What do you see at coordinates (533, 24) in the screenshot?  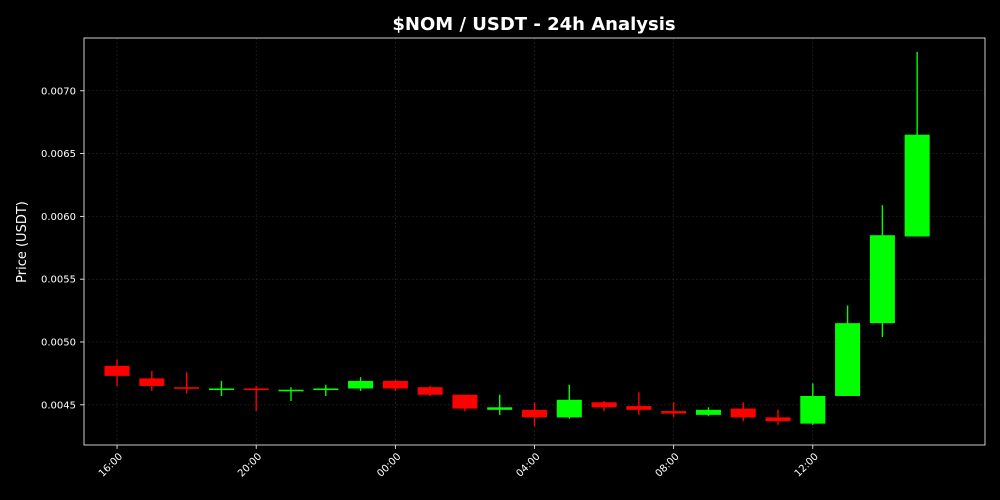 I see `chart-title: $NOM / USDT - 24h Analysis` at bounding box center [533, 24].